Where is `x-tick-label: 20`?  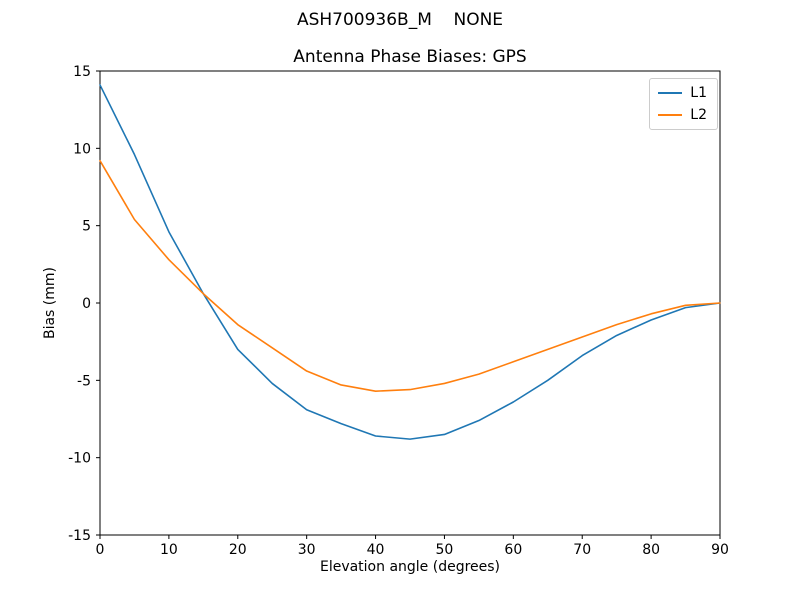 x-tick-label: 20 is located at coordinates (238, 550).